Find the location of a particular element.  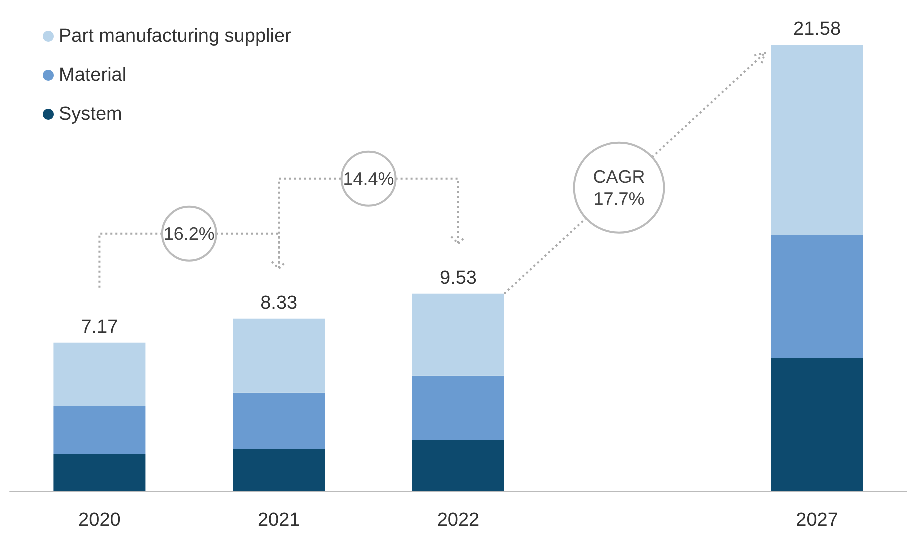

annotation: 21.58 is located at coordinates (818, 29).